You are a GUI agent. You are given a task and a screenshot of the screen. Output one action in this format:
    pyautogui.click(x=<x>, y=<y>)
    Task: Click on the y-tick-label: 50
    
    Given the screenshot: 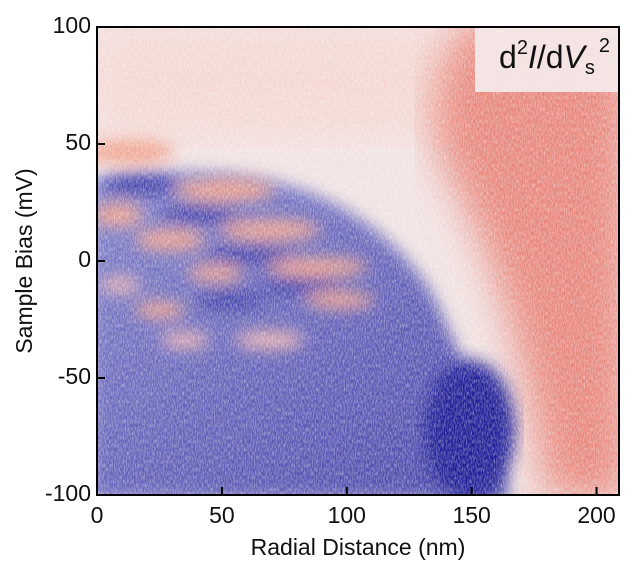 What is the action you would take?
    pyautogui.click(x=78, y=142)
    